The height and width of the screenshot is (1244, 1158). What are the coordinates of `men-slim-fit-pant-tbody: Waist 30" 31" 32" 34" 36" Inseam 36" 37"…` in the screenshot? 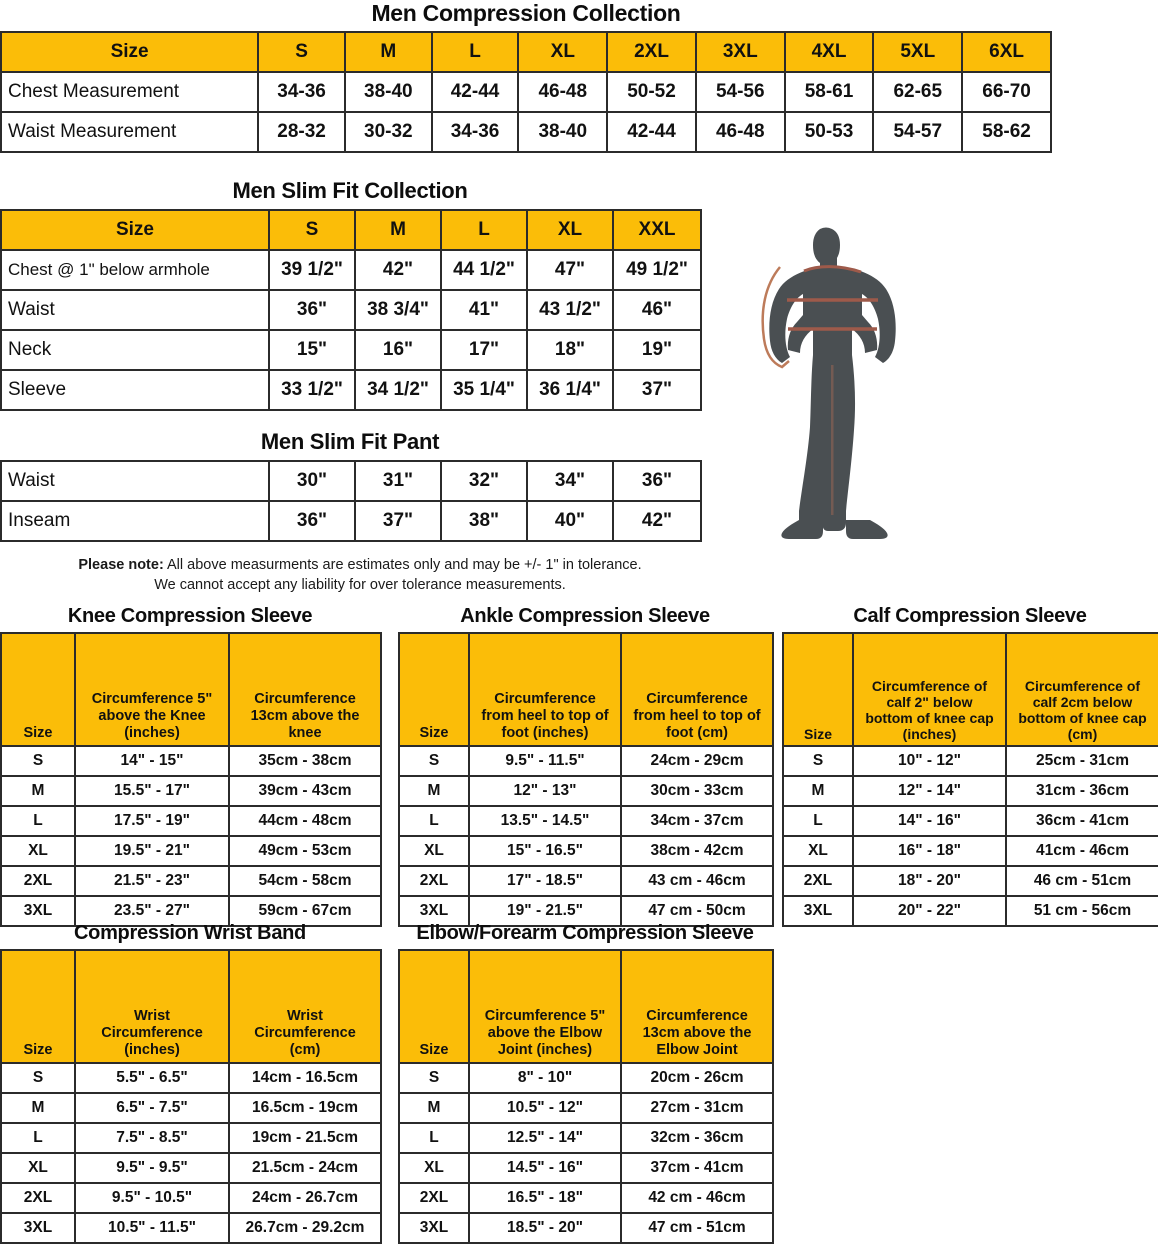 It's located at (351, 501).